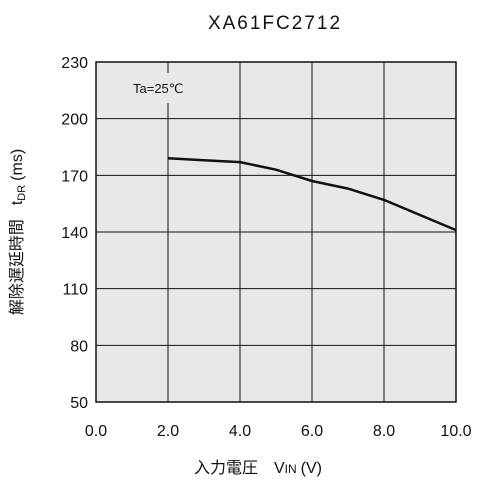 The width and height of the screenshot is (480, 480). I want to click on x-tick-labels: 0.0 2.0 4.0 6.0 8.0 10.0, so click(278, 431).